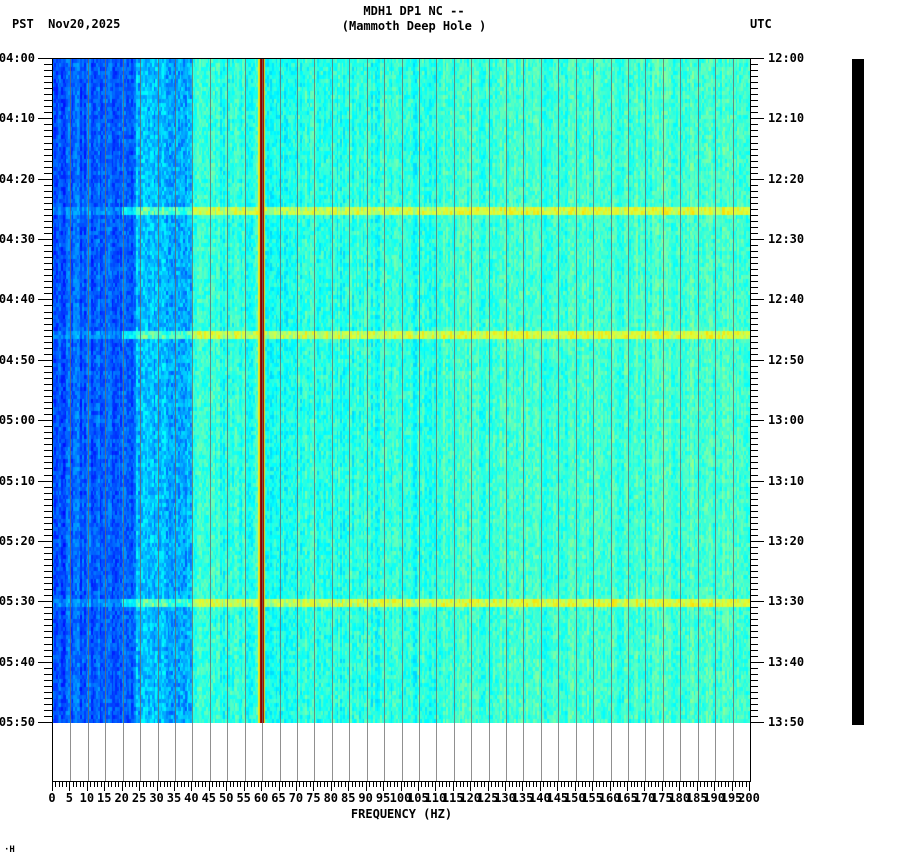 The image size is (902, 864). What do you see at coordinates (45, 601) in the screenshot?
I see `pst-tick-90min` at bounding box center [45, 601].